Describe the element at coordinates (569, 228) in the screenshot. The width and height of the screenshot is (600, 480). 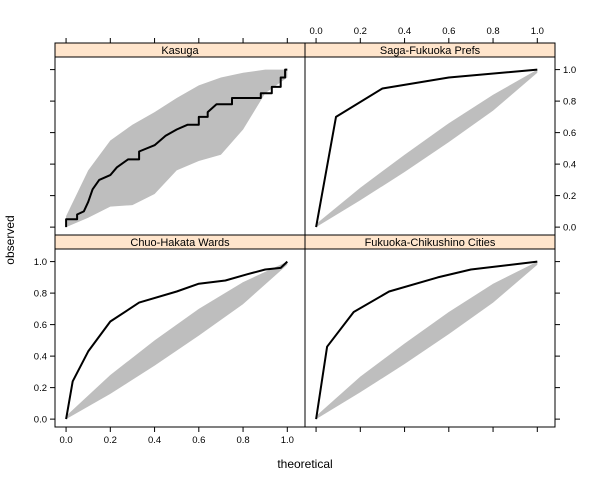
I see `y-tick-label-right: 0.0` at that location.